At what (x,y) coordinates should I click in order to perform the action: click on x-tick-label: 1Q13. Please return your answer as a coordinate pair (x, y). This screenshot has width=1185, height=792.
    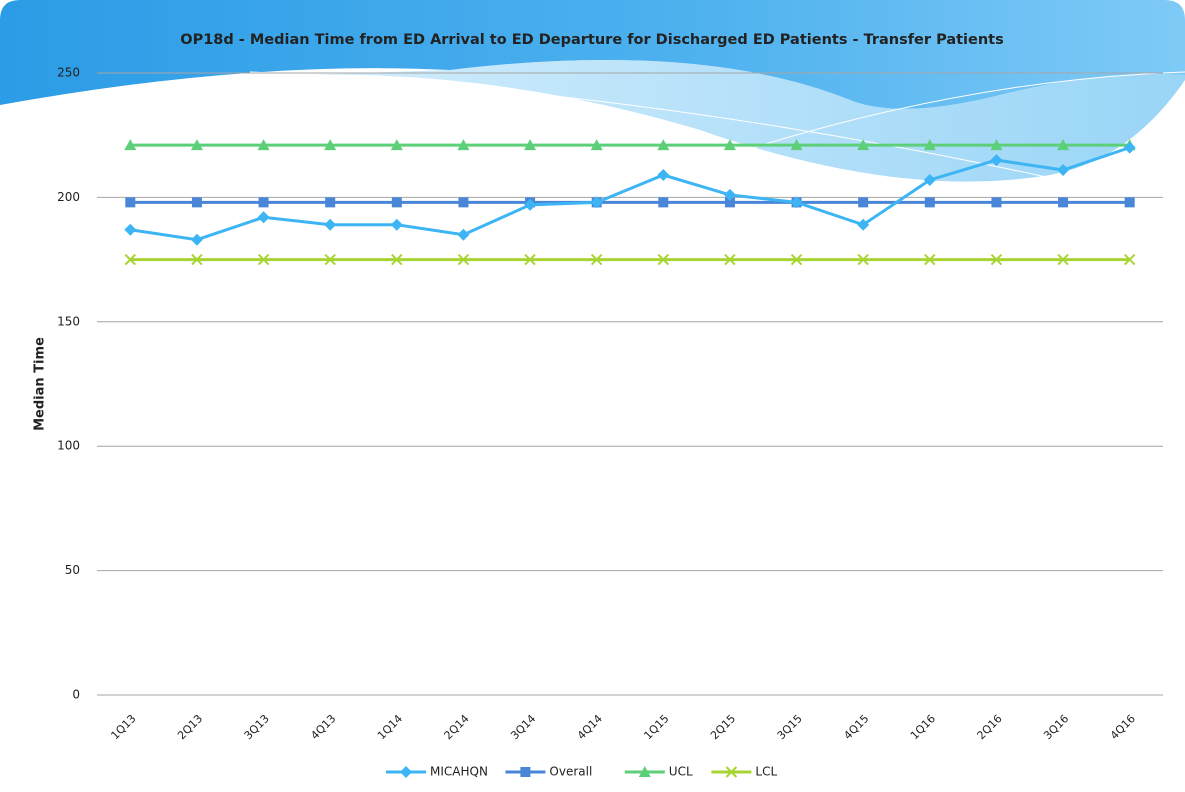
    Looking at the image, I should click on (123, 727).